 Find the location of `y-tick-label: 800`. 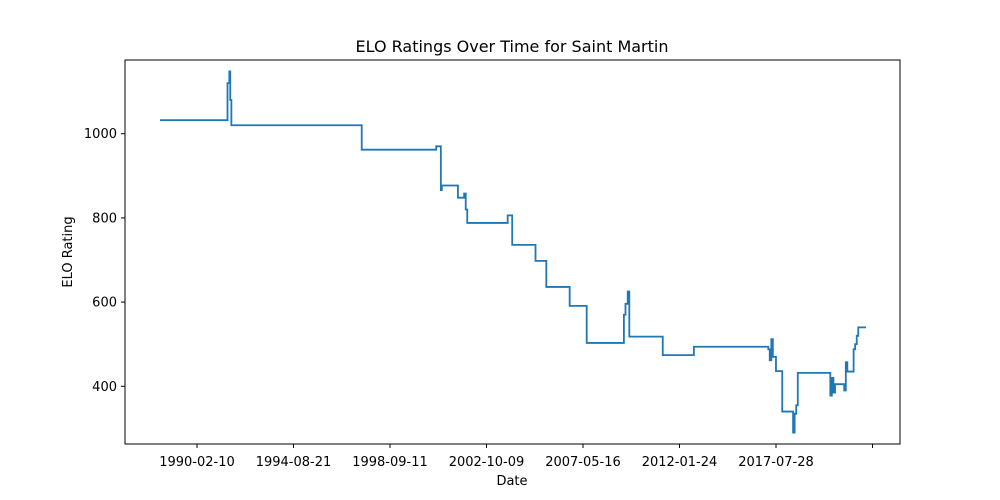

y-tick-label: 800 is located at coordinates (104, 218).